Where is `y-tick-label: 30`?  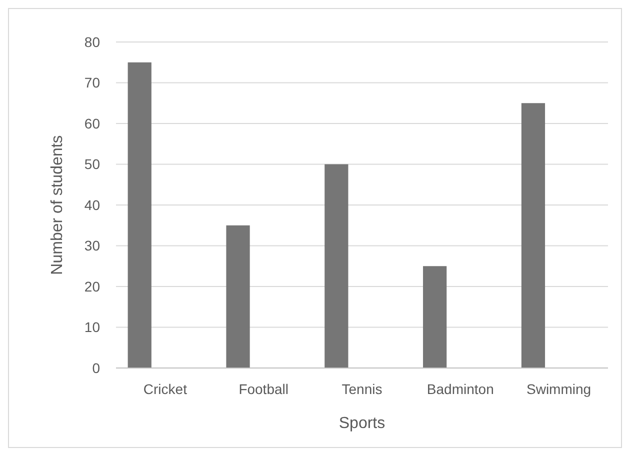 y-tick-label: 30 is located at coordinates (92, 246).